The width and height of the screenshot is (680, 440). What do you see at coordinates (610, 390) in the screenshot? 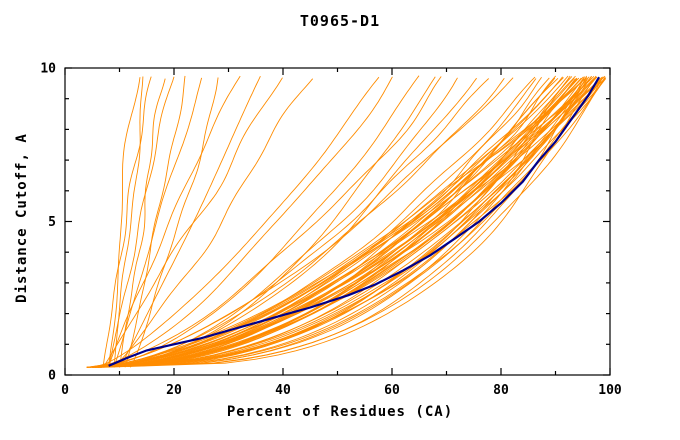
I see `x-tick-label: 100` at bounding box center [610, 390].